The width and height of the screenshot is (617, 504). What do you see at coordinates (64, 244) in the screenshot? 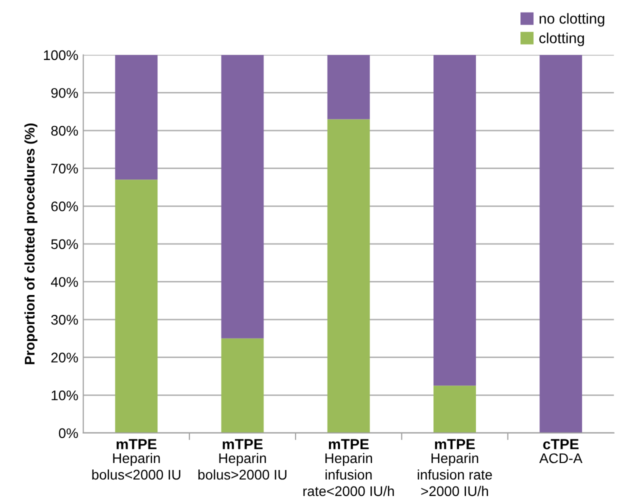
I see `y-tick-label: 50%` at bounding box center [64, 244].